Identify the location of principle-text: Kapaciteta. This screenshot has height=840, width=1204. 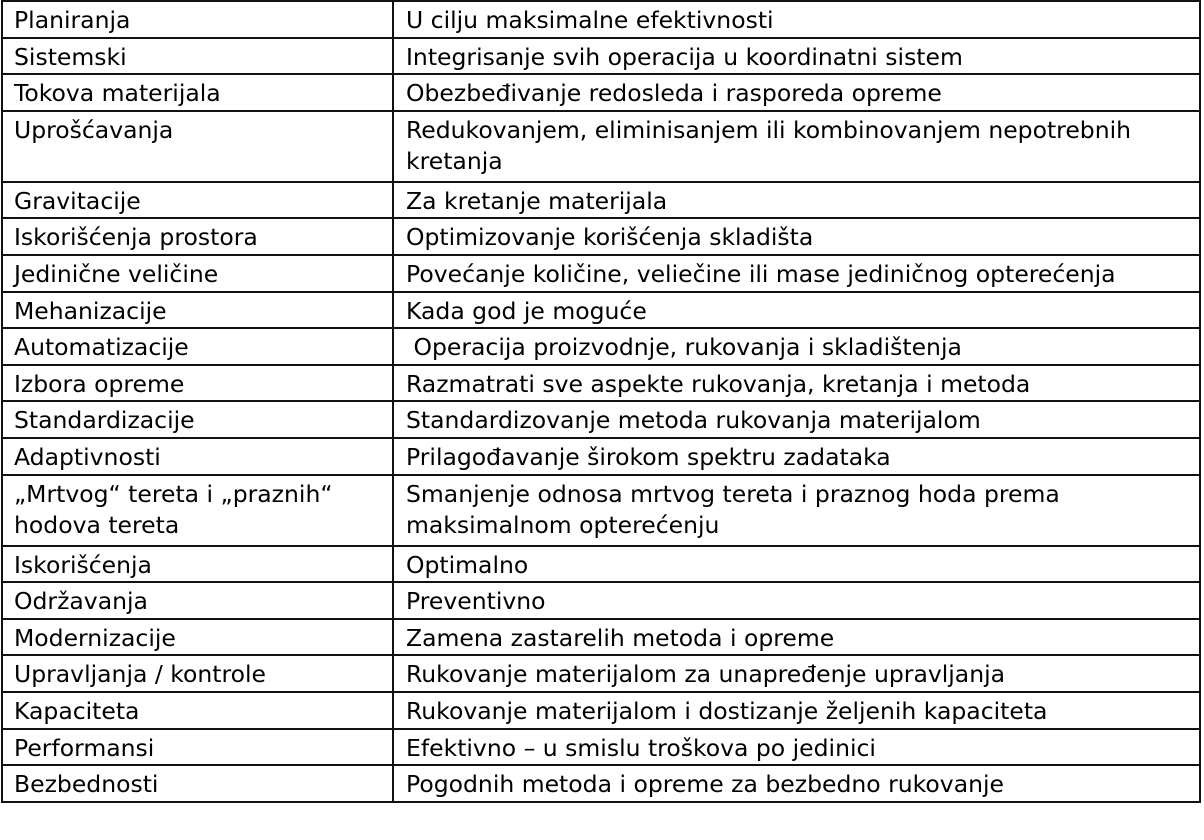
(77, 710).